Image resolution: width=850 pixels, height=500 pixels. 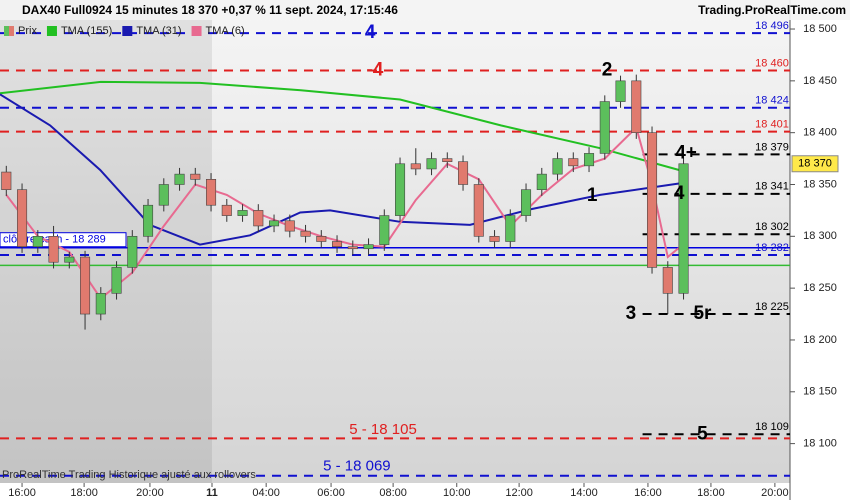 What do you see at coordinates (592, 195) in the screenshot?
I see `annotation: 1` at bounding box center [592, 195].